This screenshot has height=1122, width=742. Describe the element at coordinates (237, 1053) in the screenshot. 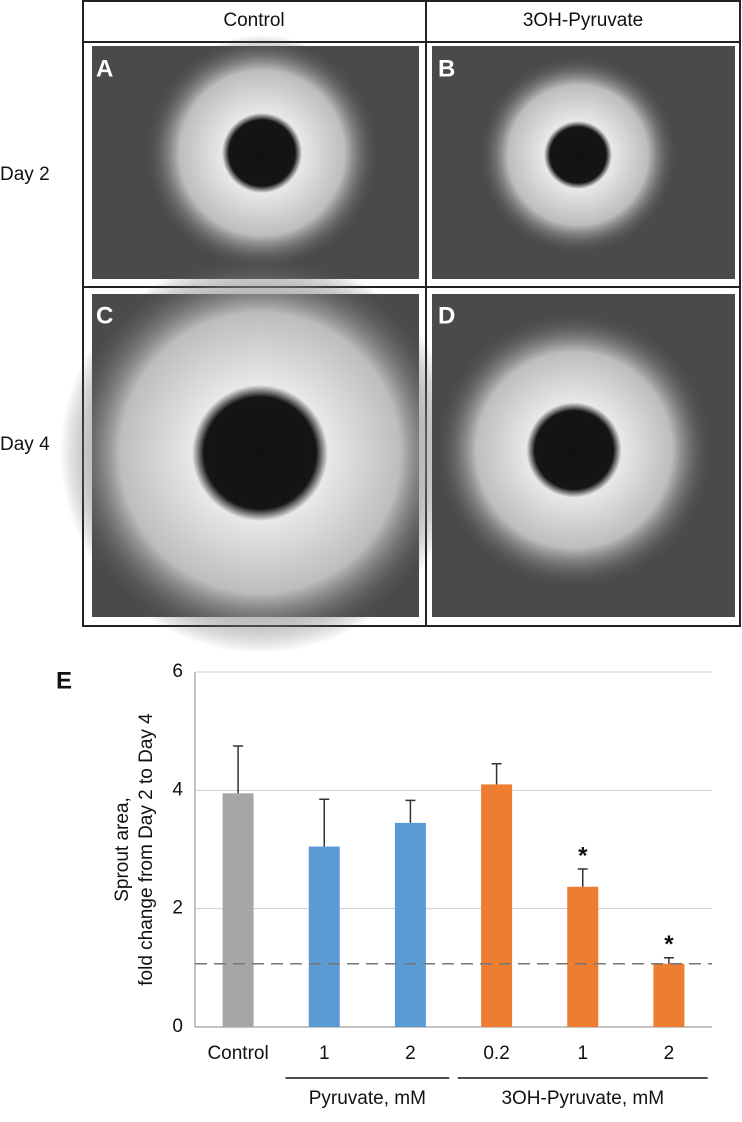

I see `x-tick-label: Control` at that location.